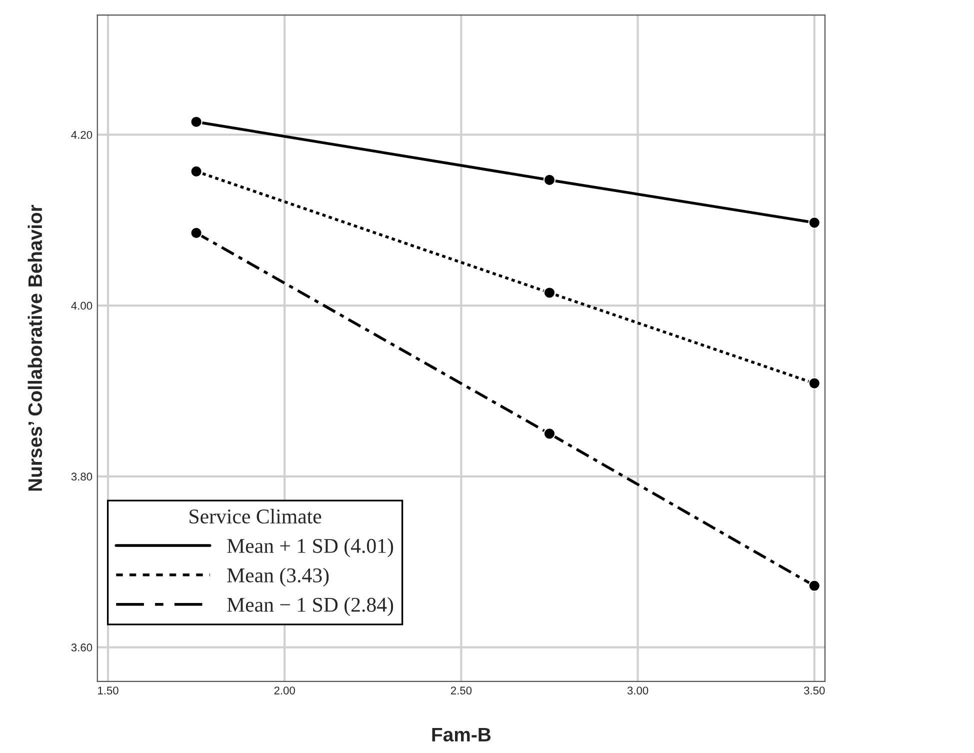 This screenshot has width=974, height=753. Describe the element at coordinates (256, 516) in the screenshot. I see `legend-title: Service Climate` at that location.